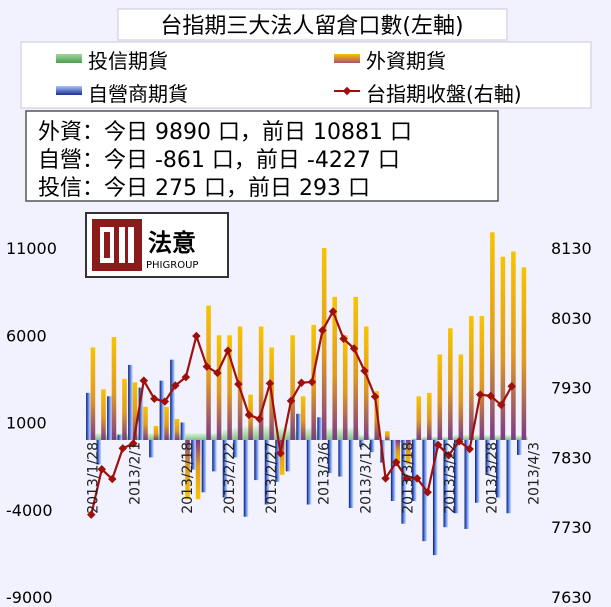 This screenshot has height=607, width=611. What do you see at coordinates (122, 245) in the screenshot?
I see `logo-emblem-stroke-c` at bounding box center [122, 245].